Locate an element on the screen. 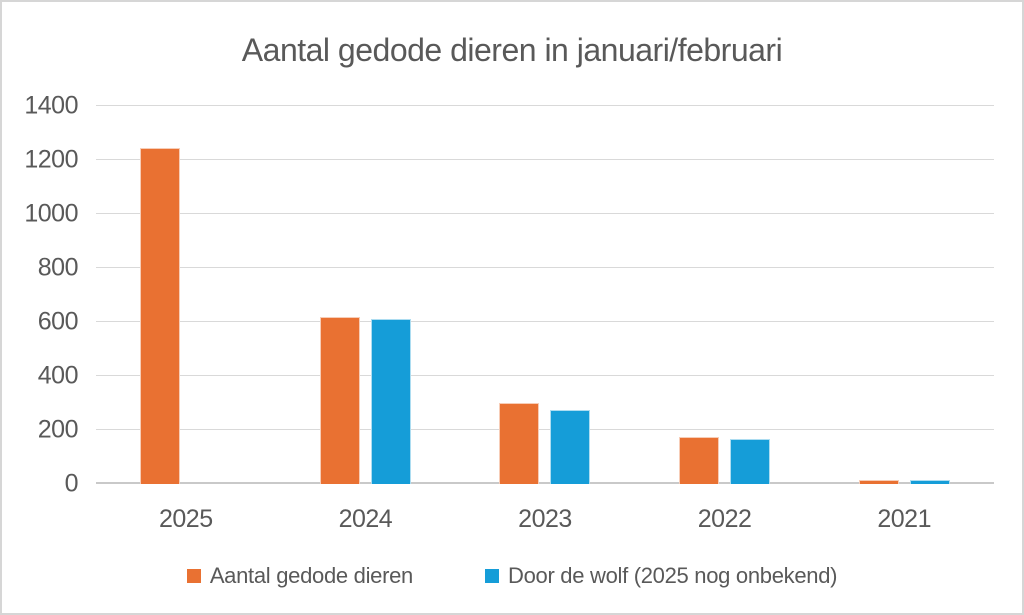 Image resolution: width=1024 pixels, height=615 pixels. y-tick-label-1000: 1000 is located at coordinates (51, 213).